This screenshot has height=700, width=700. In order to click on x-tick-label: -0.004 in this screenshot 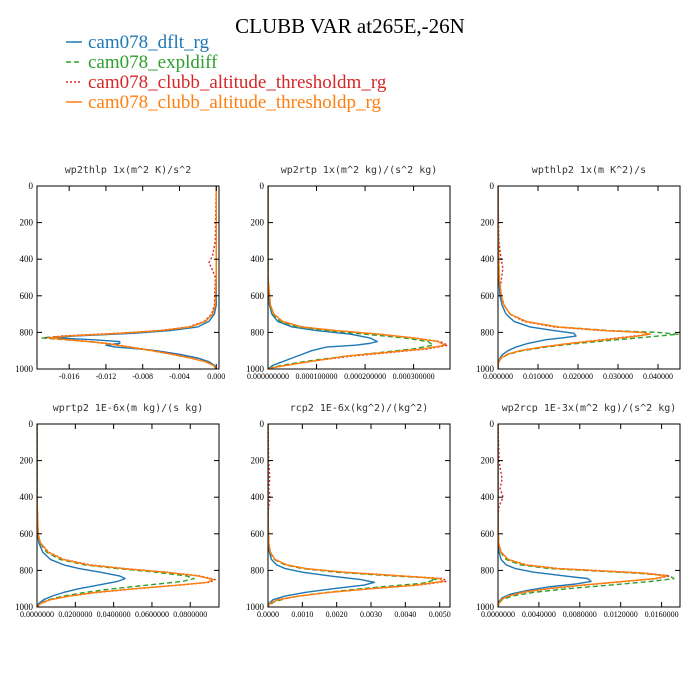, I will do `click(179, 376)`.